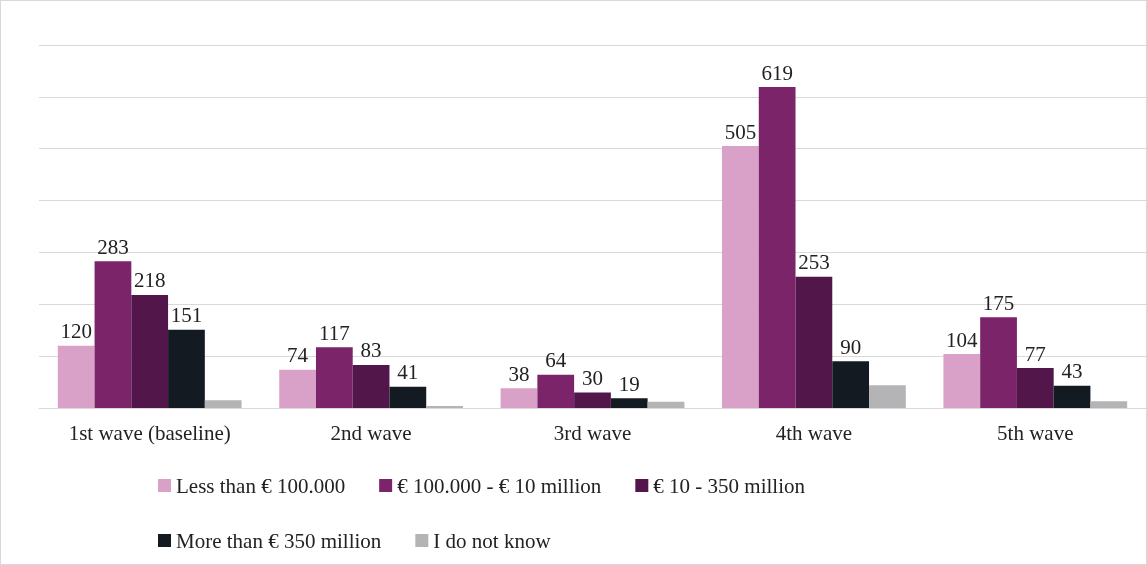 The image size is (1147, 565). What do you see at coordinates (492, 540) in the screenshot?
I see `legend-label: I do not know` at bounding box center [492, 540].